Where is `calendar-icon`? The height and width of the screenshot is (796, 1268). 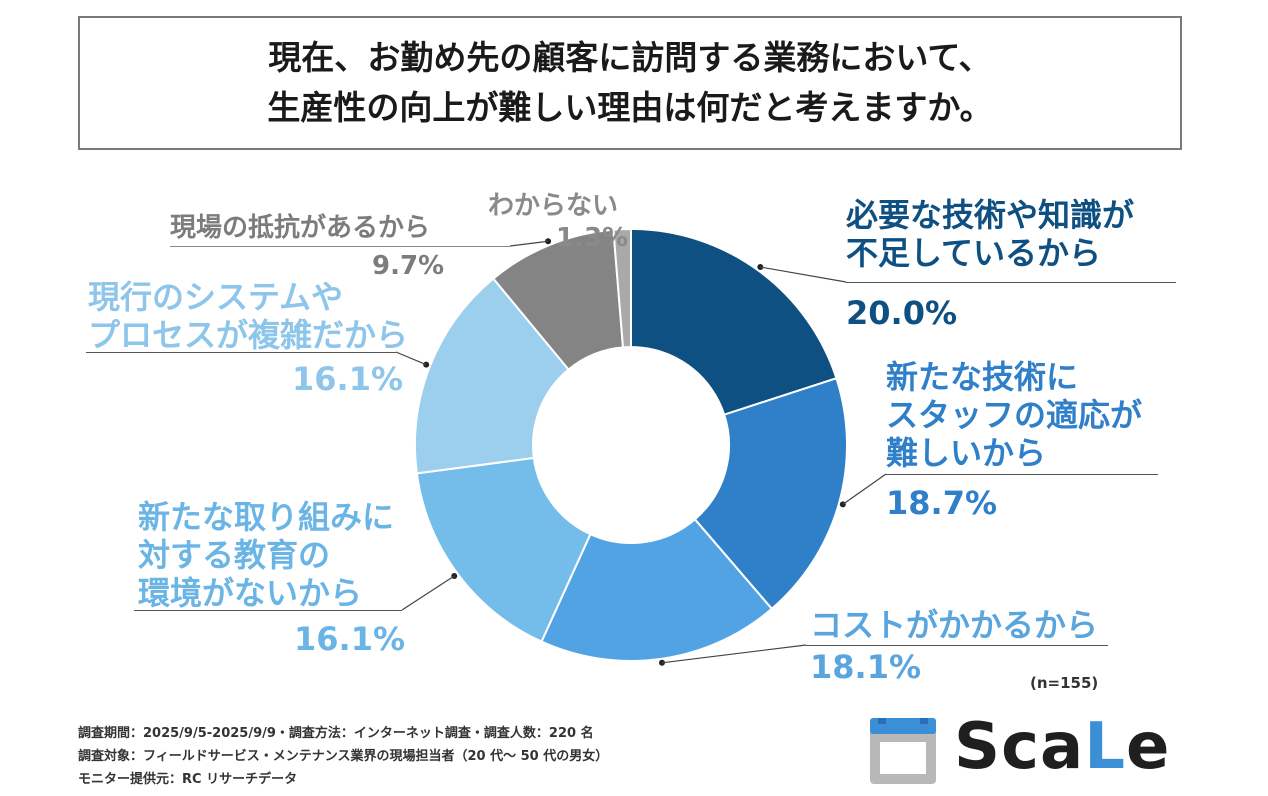
calendar-icon is located at coordinates (903, 751).